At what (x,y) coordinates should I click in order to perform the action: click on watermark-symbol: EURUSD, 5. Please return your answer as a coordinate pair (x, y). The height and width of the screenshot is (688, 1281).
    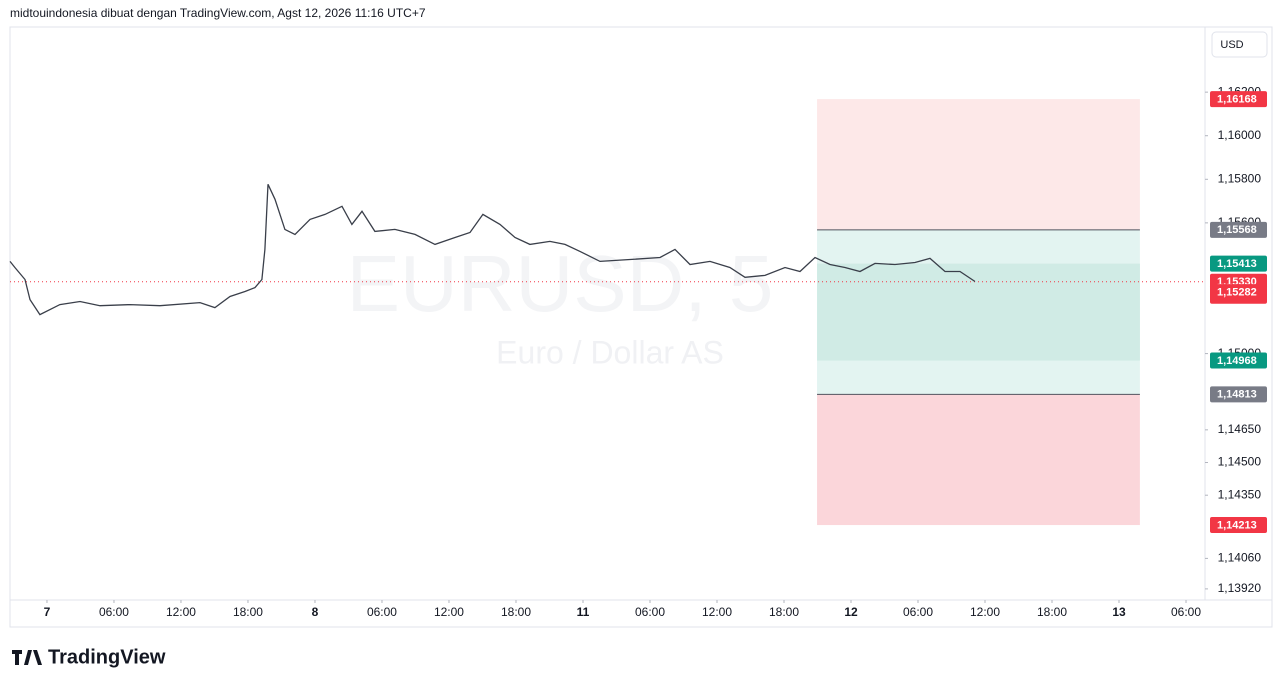
    Looking at the image, I should click on (560, 283).